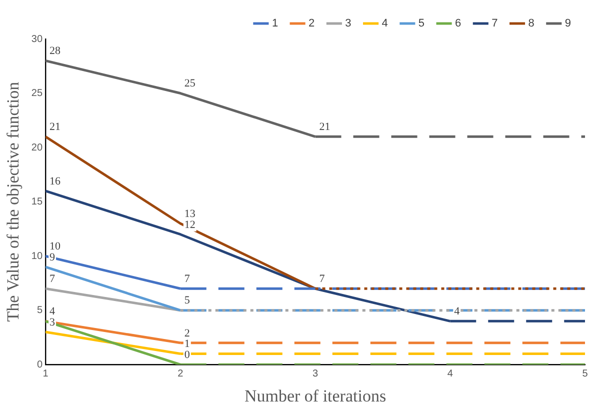  What do you see at coordinates (421, 24) in the screenshot?
I see `legend-label: 5` at bounding box center [421, 24].